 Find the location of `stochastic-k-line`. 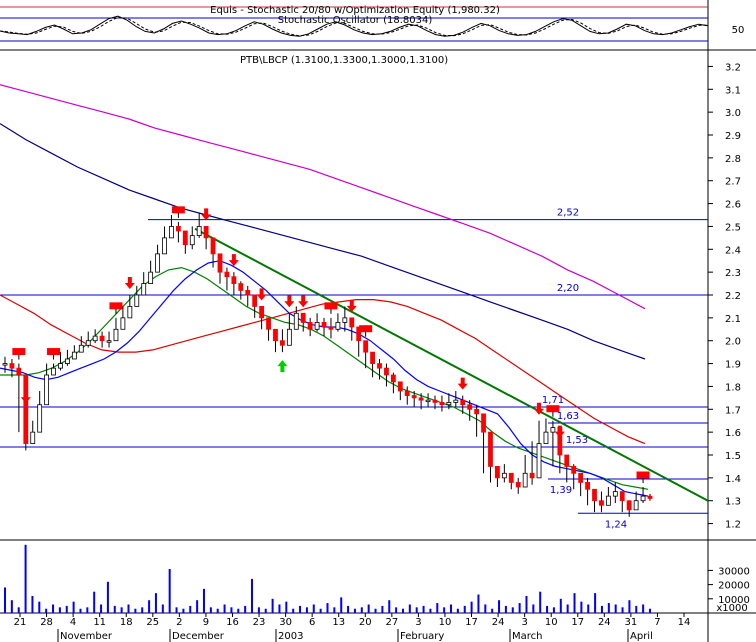

stochastic-k-line is located at coordinates (354, 26).